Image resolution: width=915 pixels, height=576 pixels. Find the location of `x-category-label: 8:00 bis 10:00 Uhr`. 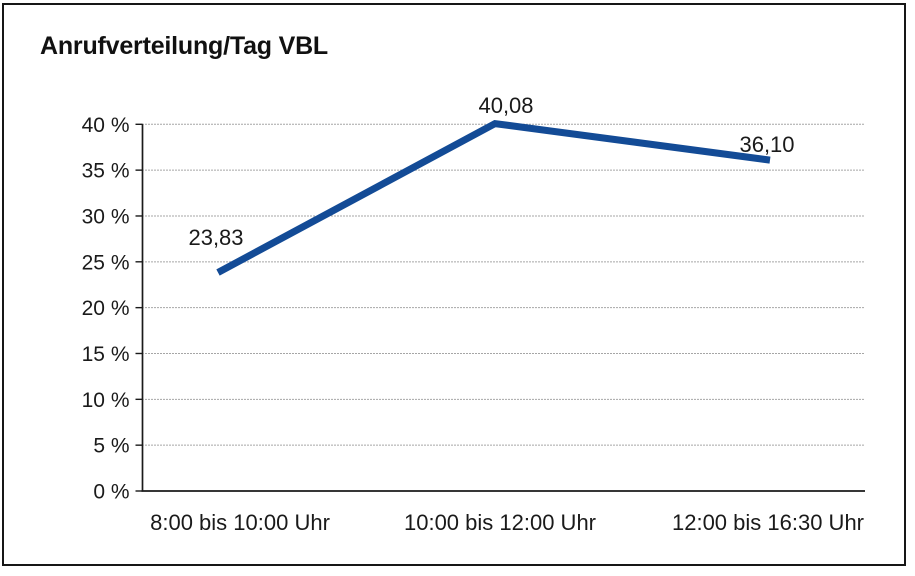

x-category-label: 8:00 bis 10:00 Uhr is located at coordinates (240, 522).